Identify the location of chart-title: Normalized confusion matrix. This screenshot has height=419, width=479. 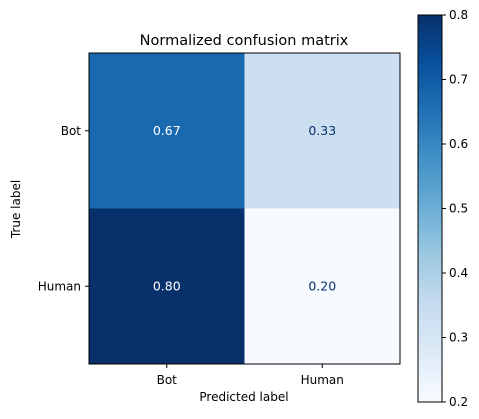
(244, 41).